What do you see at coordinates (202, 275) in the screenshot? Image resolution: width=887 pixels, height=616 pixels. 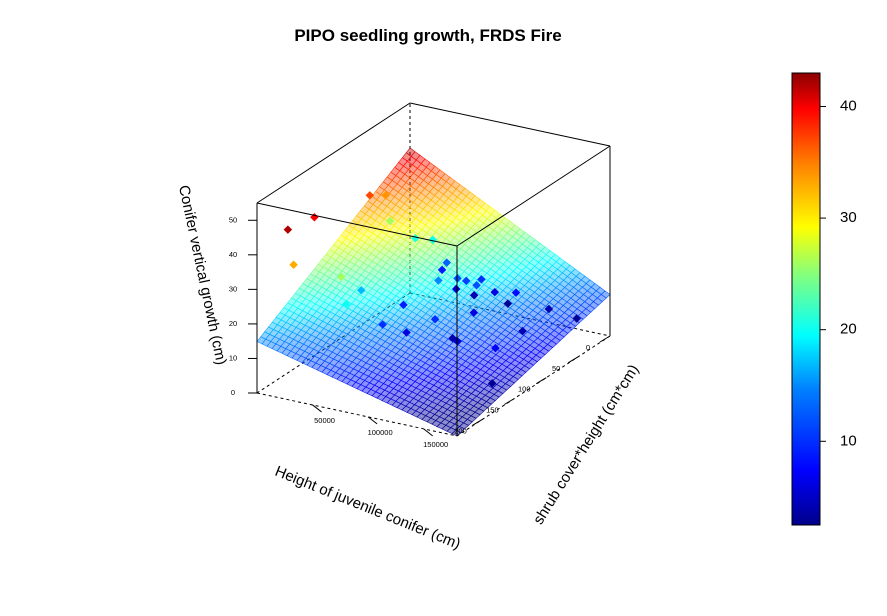 I see `z-axis-label: Conifer vertical growth (cm)` at bounding box center [202, 275].